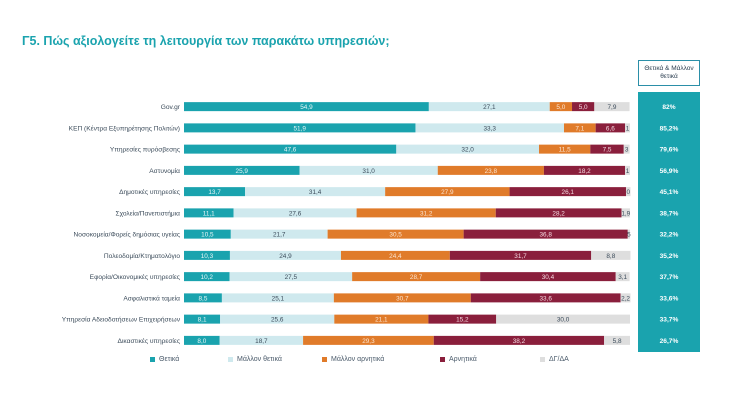  What do you see at coordinates (207, 277) in the screenshot?
I see `data-label: 10,2` at bounding box center [207, 277].